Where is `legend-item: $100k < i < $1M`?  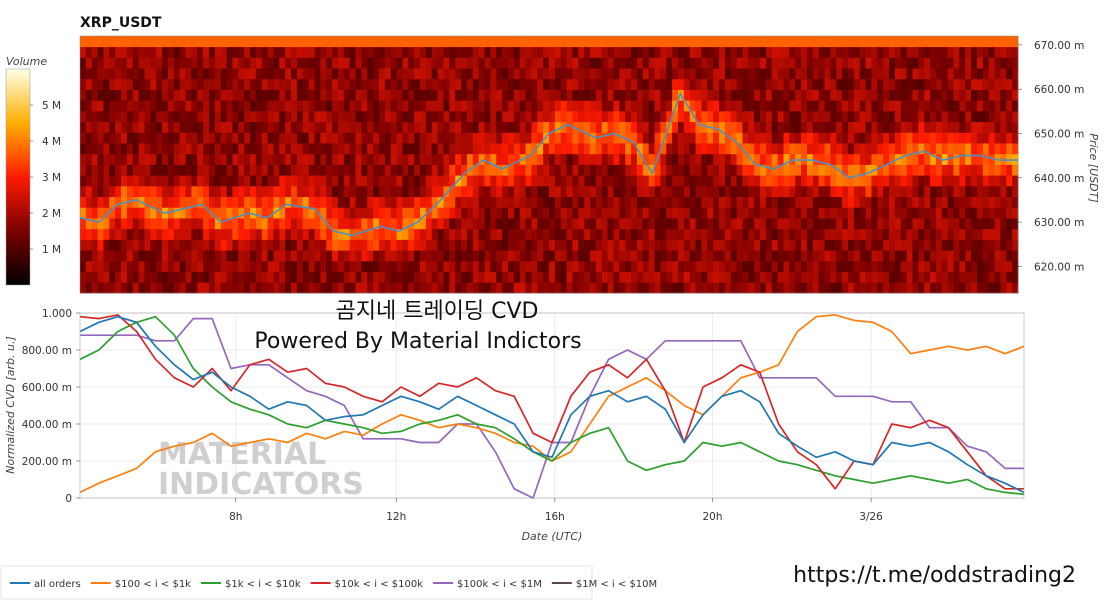 legend-item: $100k < i < $1M is located at coordinates (487, 584).